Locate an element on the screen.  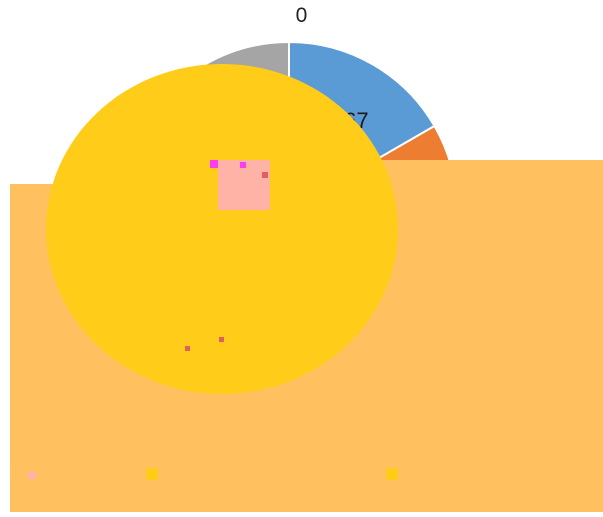
overlay-band-right is located at coordinates (481, 247).